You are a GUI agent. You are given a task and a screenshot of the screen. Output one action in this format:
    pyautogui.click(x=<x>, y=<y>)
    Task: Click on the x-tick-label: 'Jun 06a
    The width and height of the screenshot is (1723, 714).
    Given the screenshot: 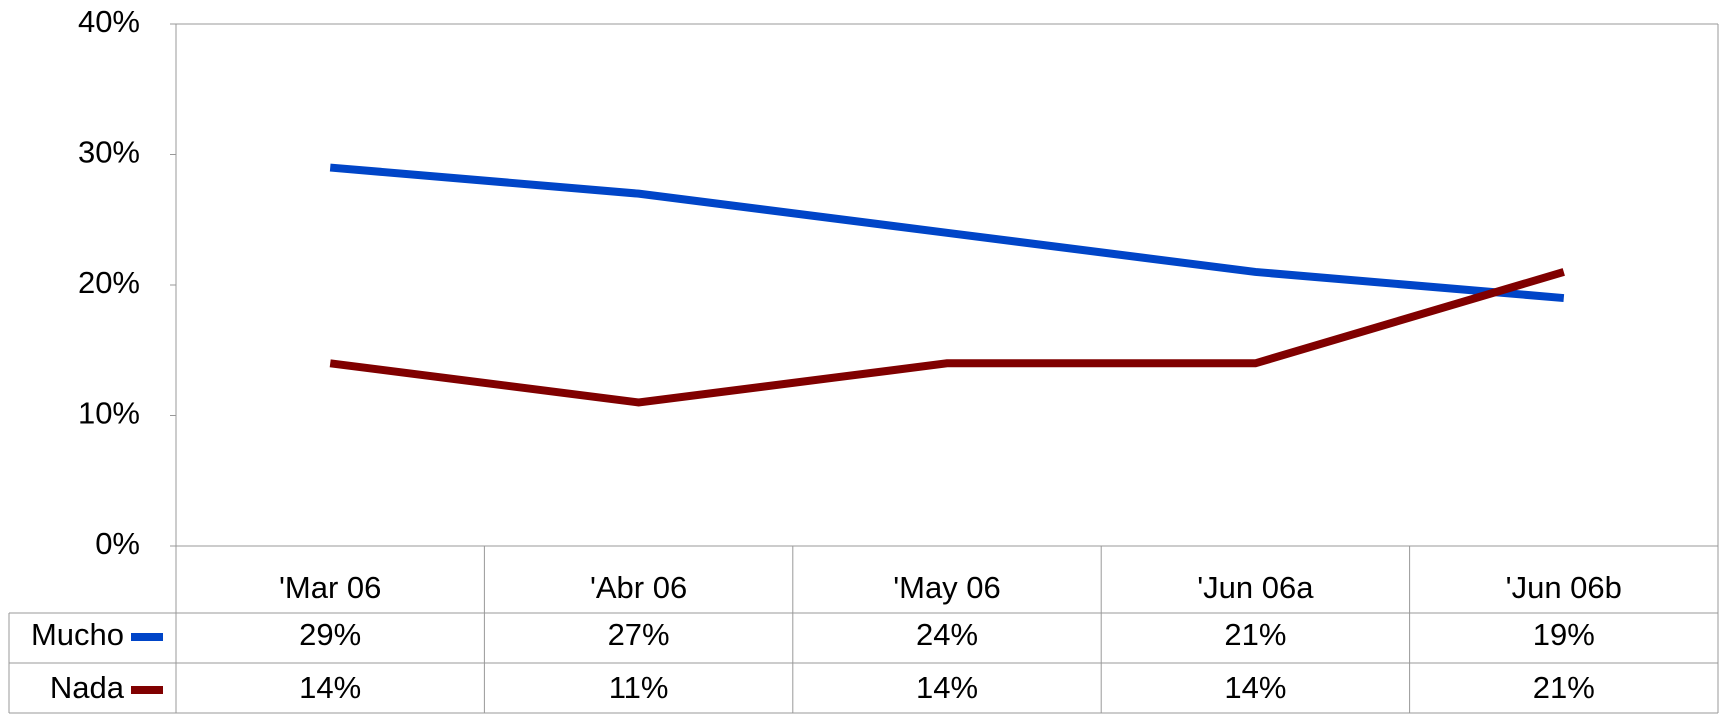 What is the action you would take?
    pyautogui.click(x=1255, y=587)
    